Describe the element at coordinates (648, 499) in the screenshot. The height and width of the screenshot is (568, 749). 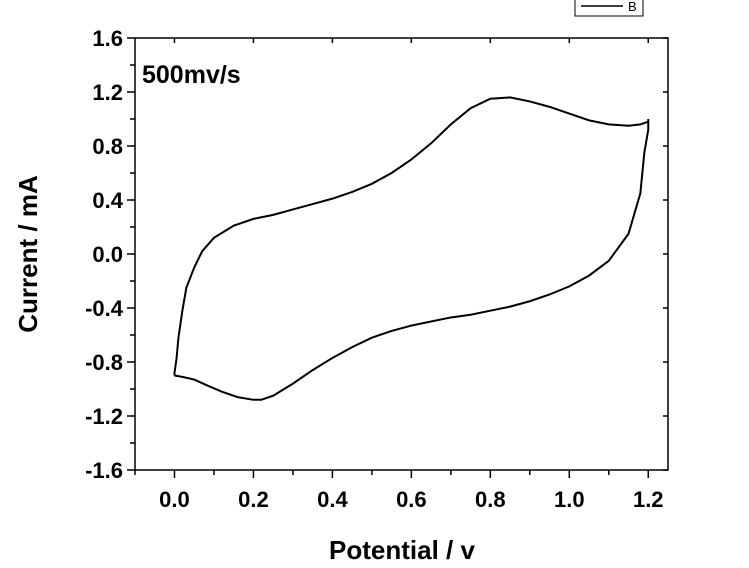
I see `x-tick-label: 1.2` at that location.